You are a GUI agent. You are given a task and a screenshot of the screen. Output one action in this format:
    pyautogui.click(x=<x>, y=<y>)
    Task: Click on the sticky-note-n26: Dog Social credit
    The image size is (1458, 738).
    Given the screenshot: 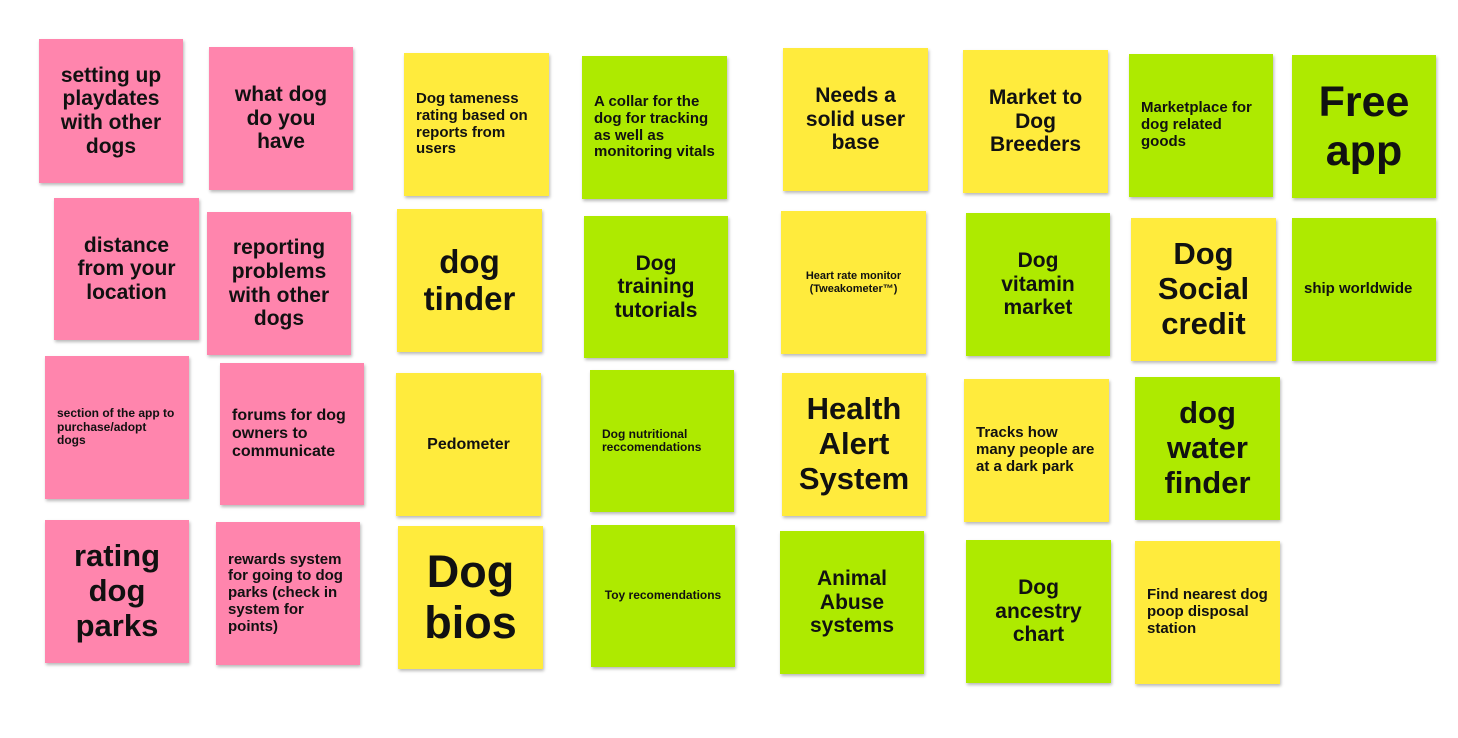 What is the action you would take?
    pyautogui.click(x=1203, y=289)
    